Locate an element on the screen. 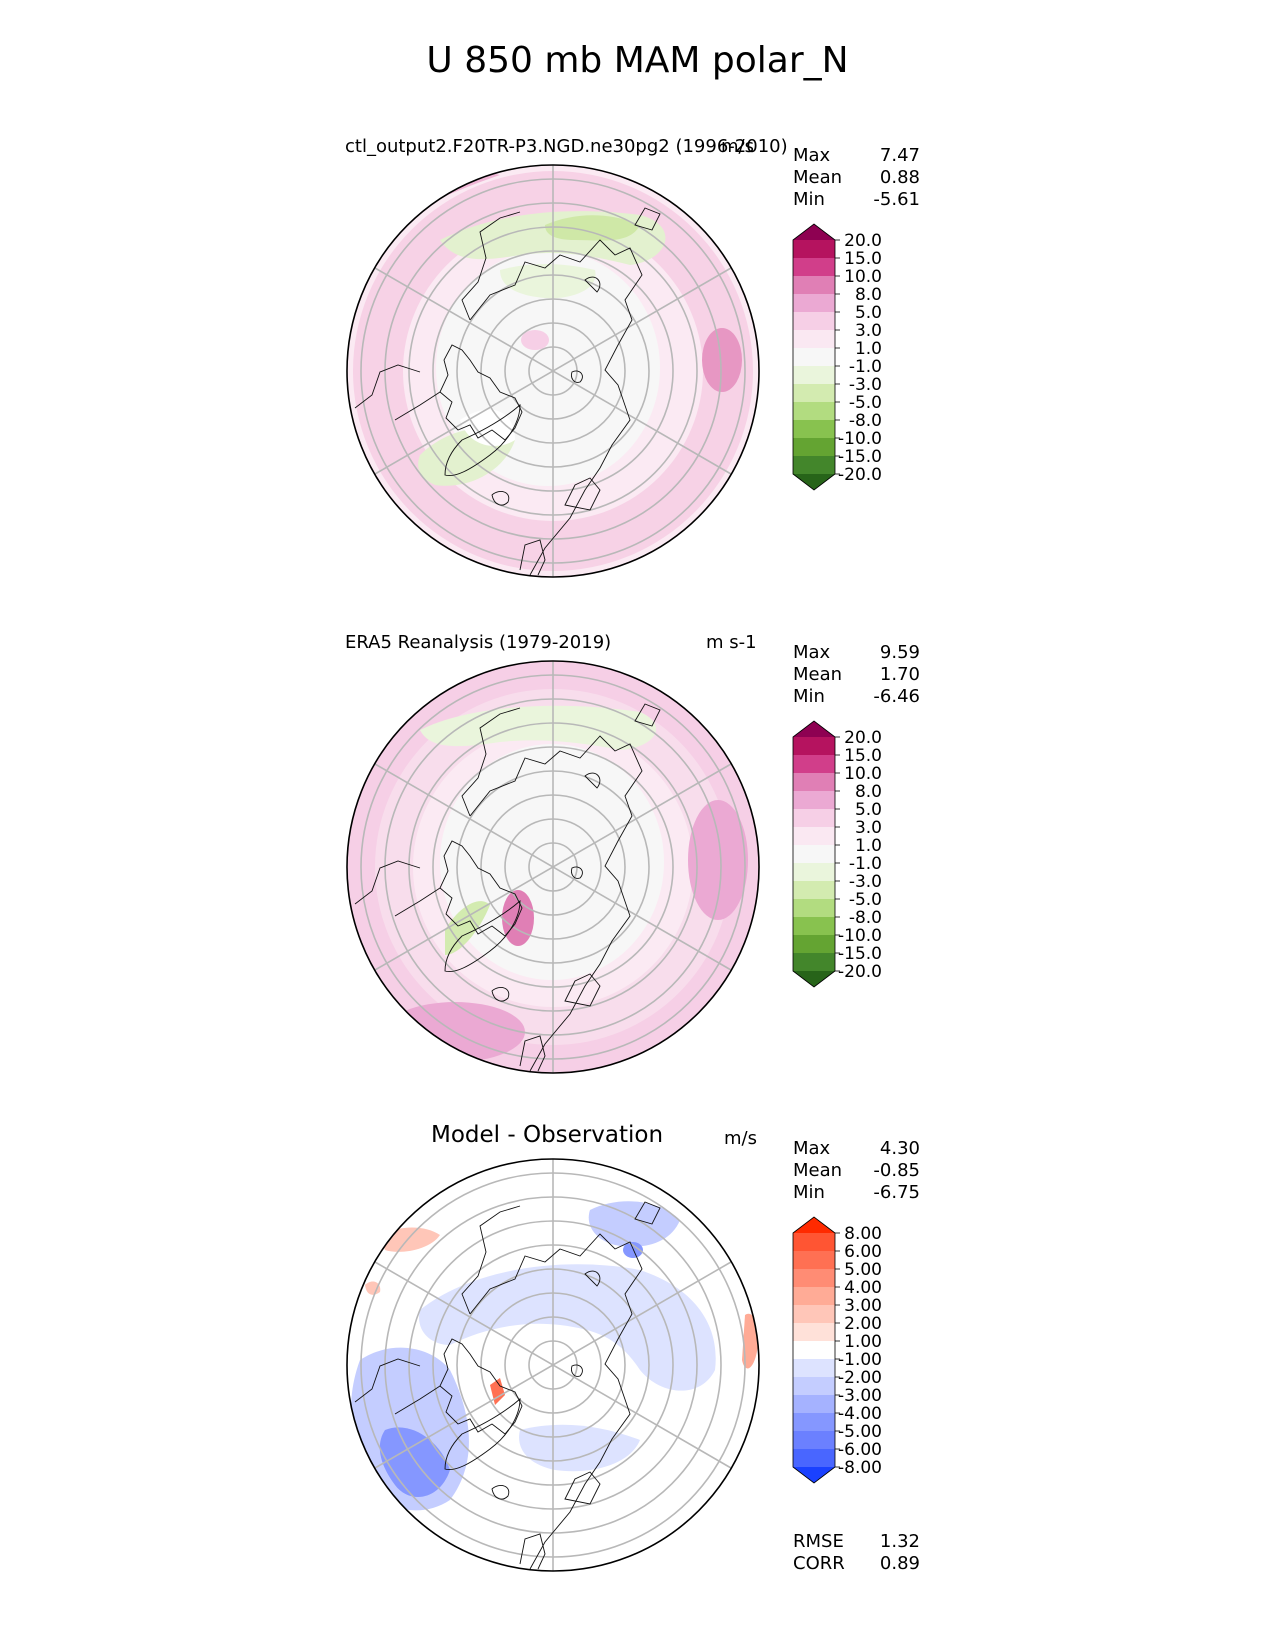 Image resolution: width=1275 pixels, height=1650 pixels. map-fill-negative-north-core is located at coordinates (633, 1250).